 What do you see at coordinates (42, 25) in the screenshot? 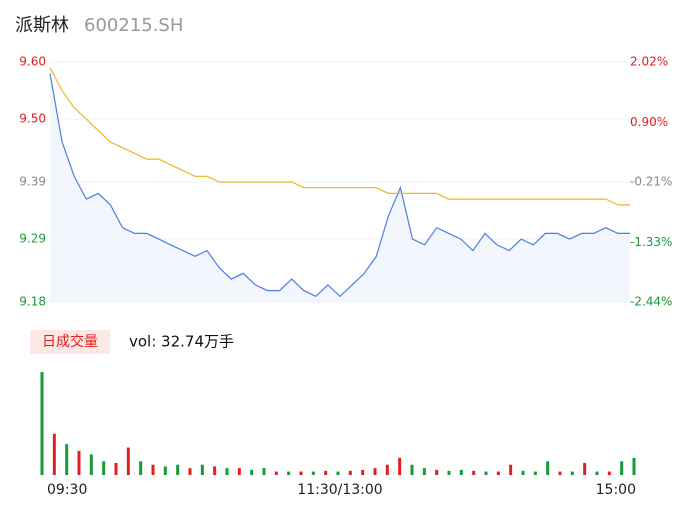
I see `stock-name: 派斯林` at bounding box center [42, 25].